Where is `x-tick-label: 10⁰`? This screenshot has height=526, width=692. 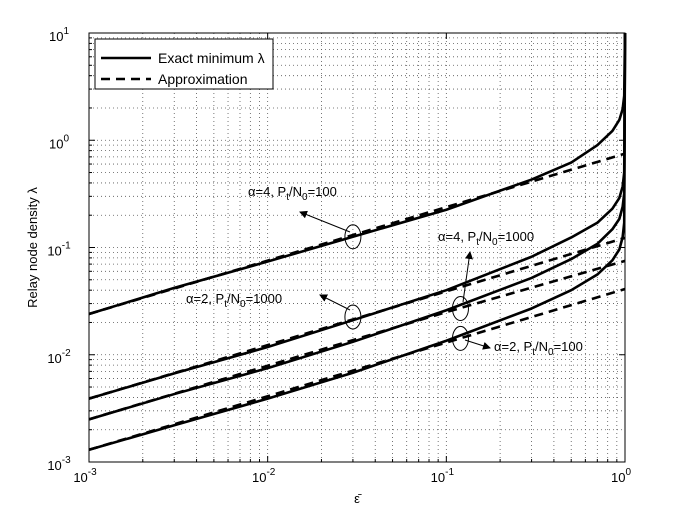 x-tick-label: 10⁰ is located at coordinates (621, 476).